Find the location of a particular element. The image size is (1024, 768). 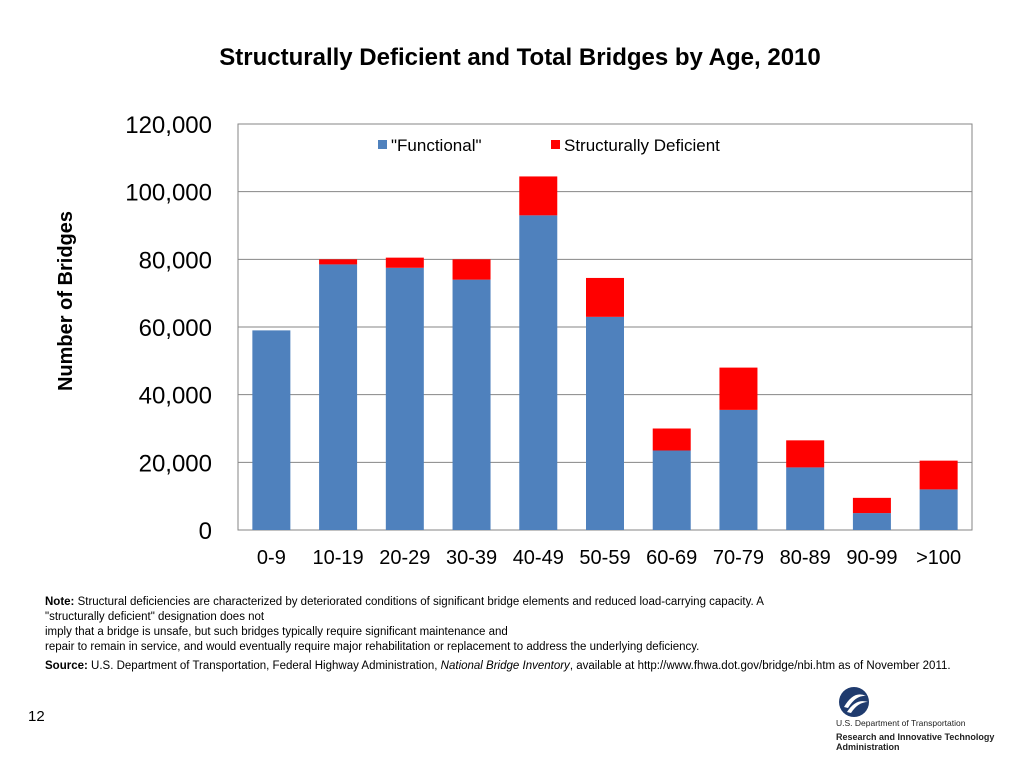

x-tick-label: >100 is located at coordinates (938, 558).